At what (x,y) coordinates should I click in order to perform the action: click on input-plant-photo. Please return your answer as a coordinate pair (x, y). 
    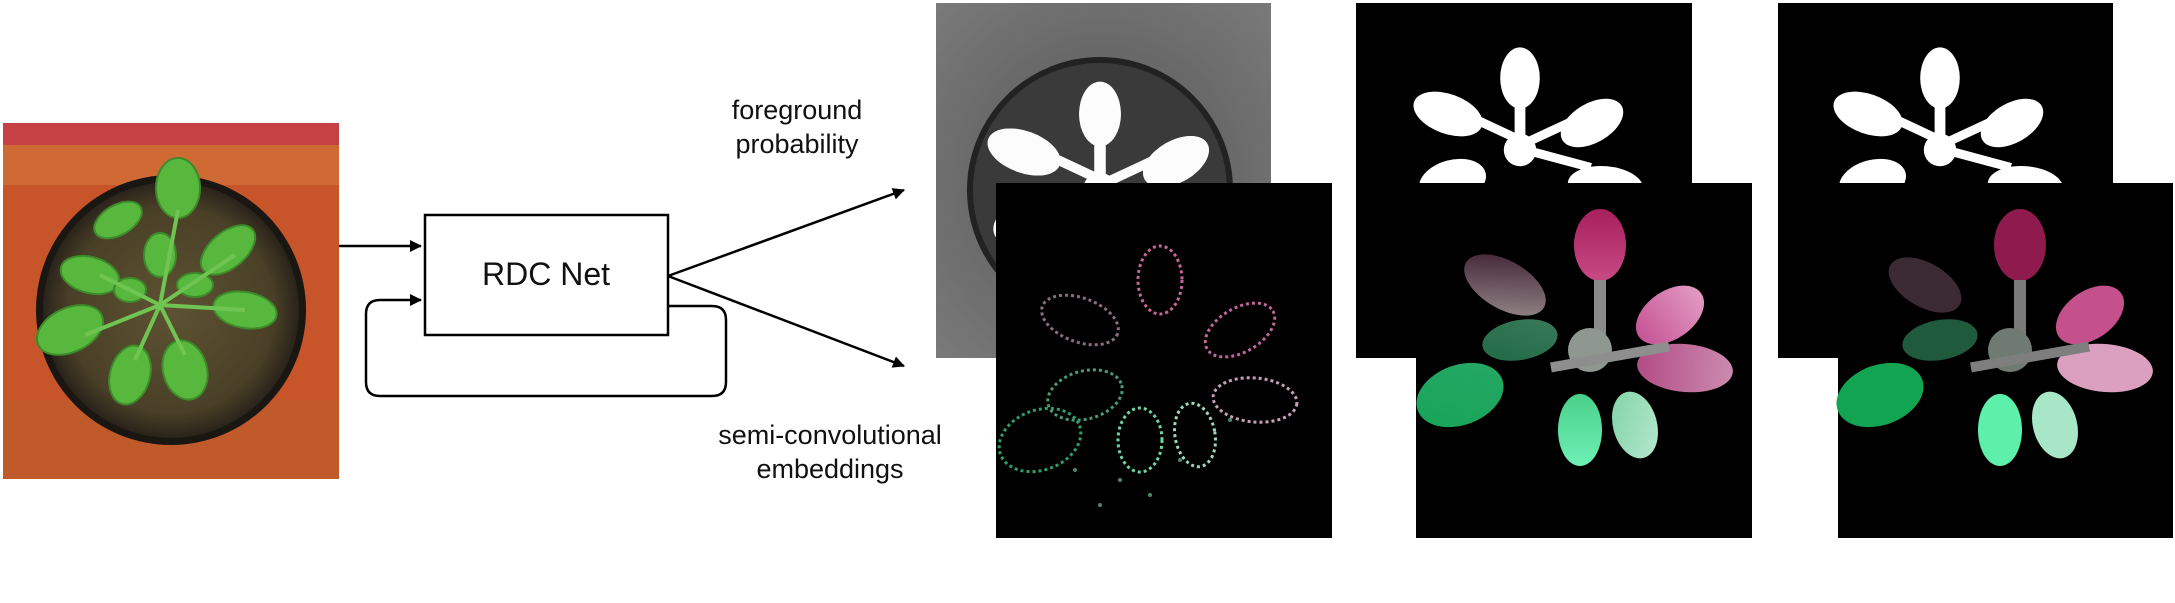
    Looking at the image, I should click on (171, 301).